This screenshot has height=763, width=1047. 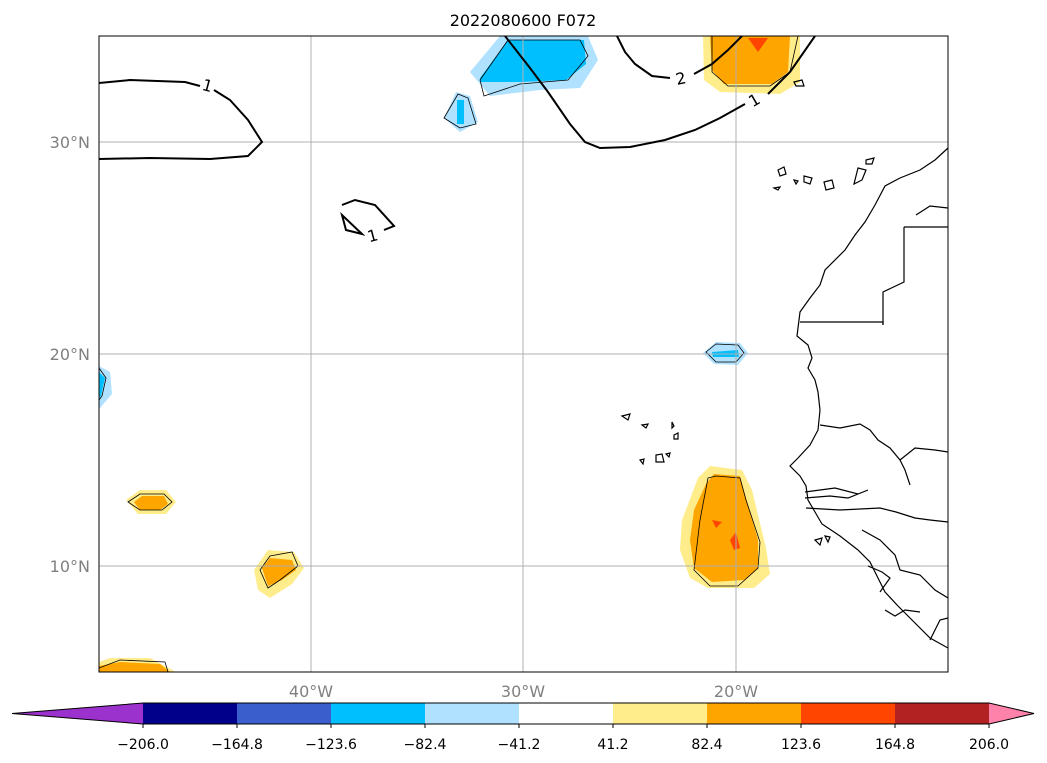 I want to click on figure-title: 2022080600 F072, so click(x=523, y=20).